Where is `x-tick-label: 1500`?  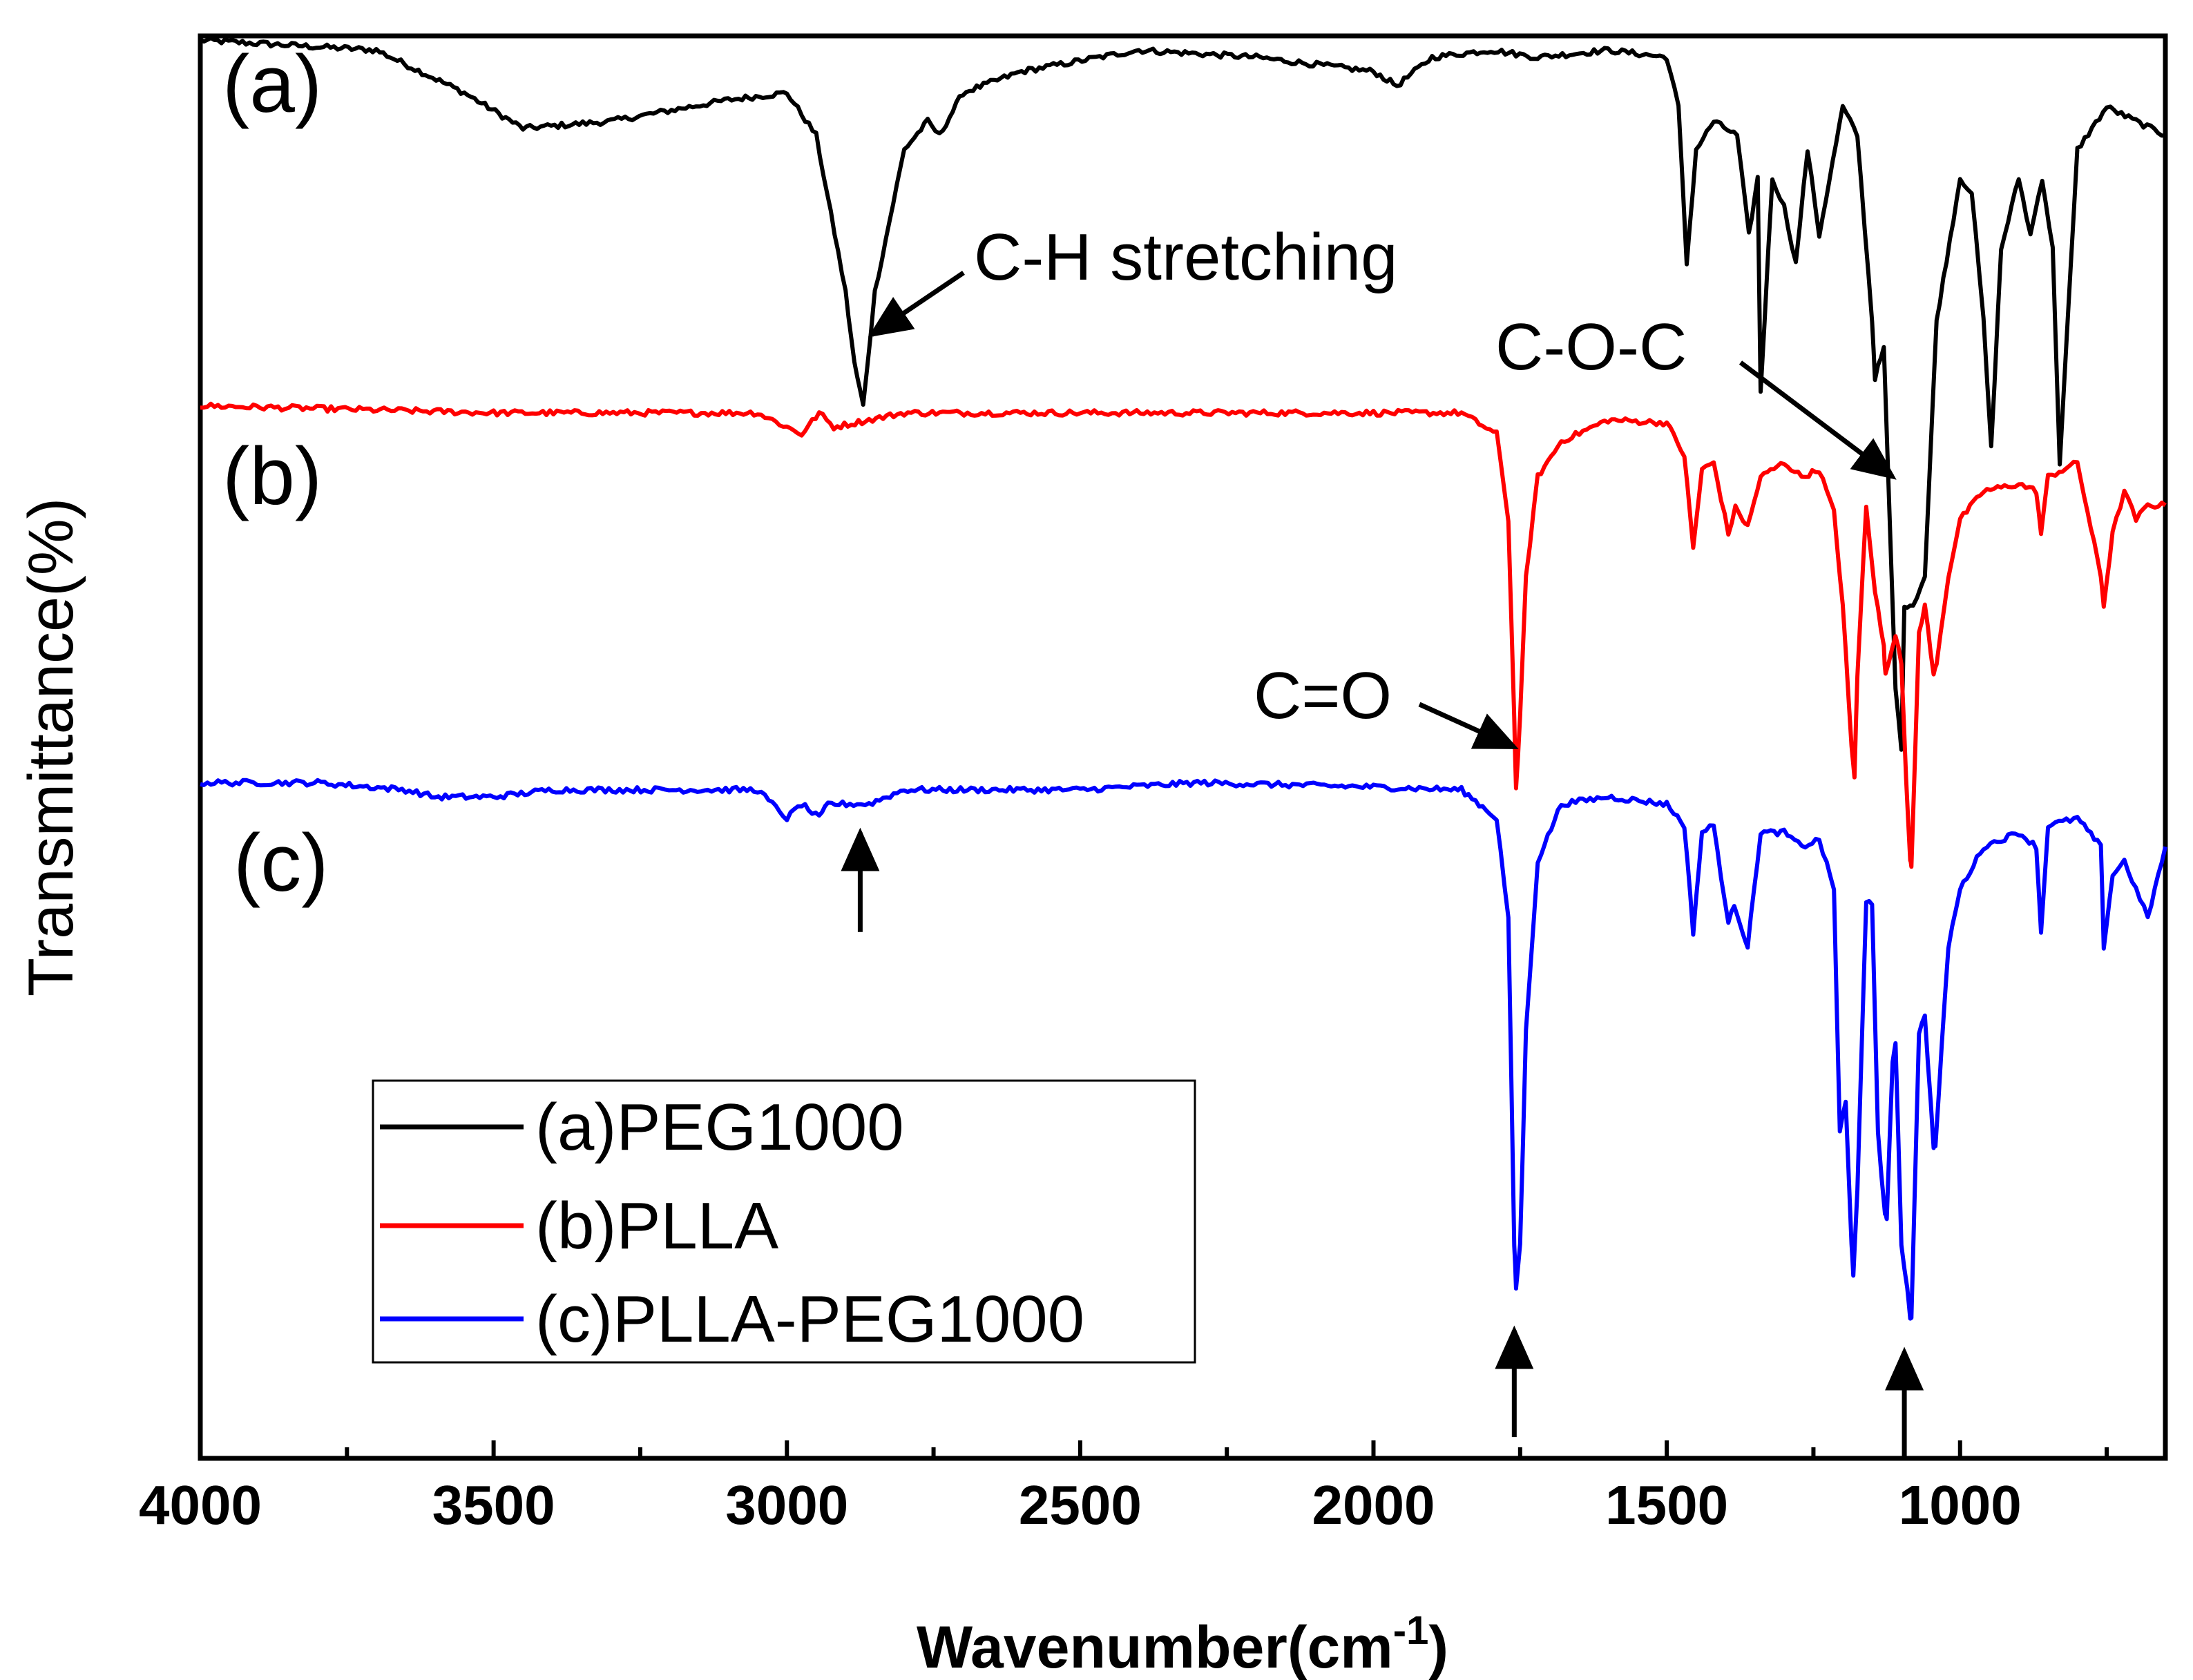 x-tick-label: 1500 is located at coordinates (1666, 1505).